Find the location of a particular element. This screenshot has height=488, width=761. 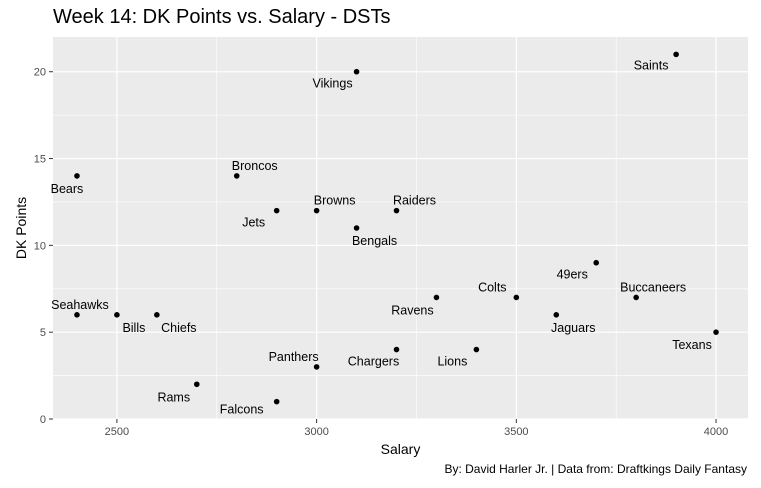

x-axis-title: Salary is located at coordinates (401, 449).